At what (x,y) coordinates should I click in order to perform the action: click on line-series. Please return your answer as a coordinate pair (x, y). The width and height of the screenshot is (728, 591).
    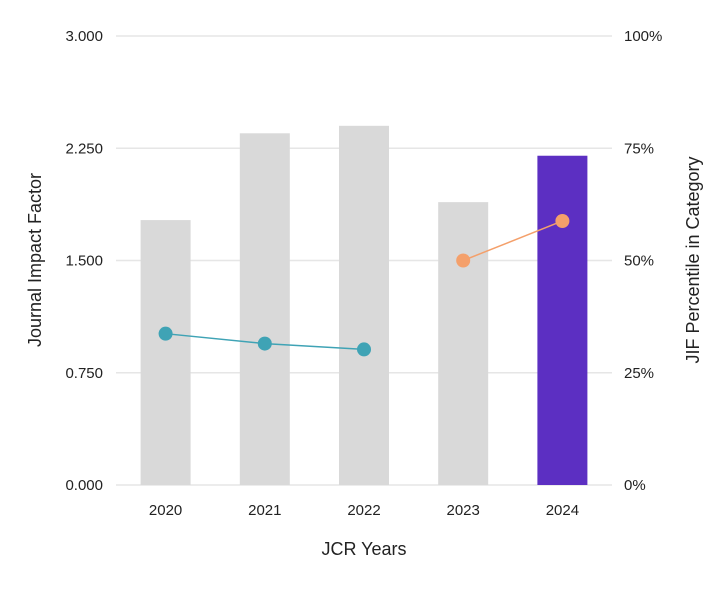
    Looking at the image, I should click on (364, 285).